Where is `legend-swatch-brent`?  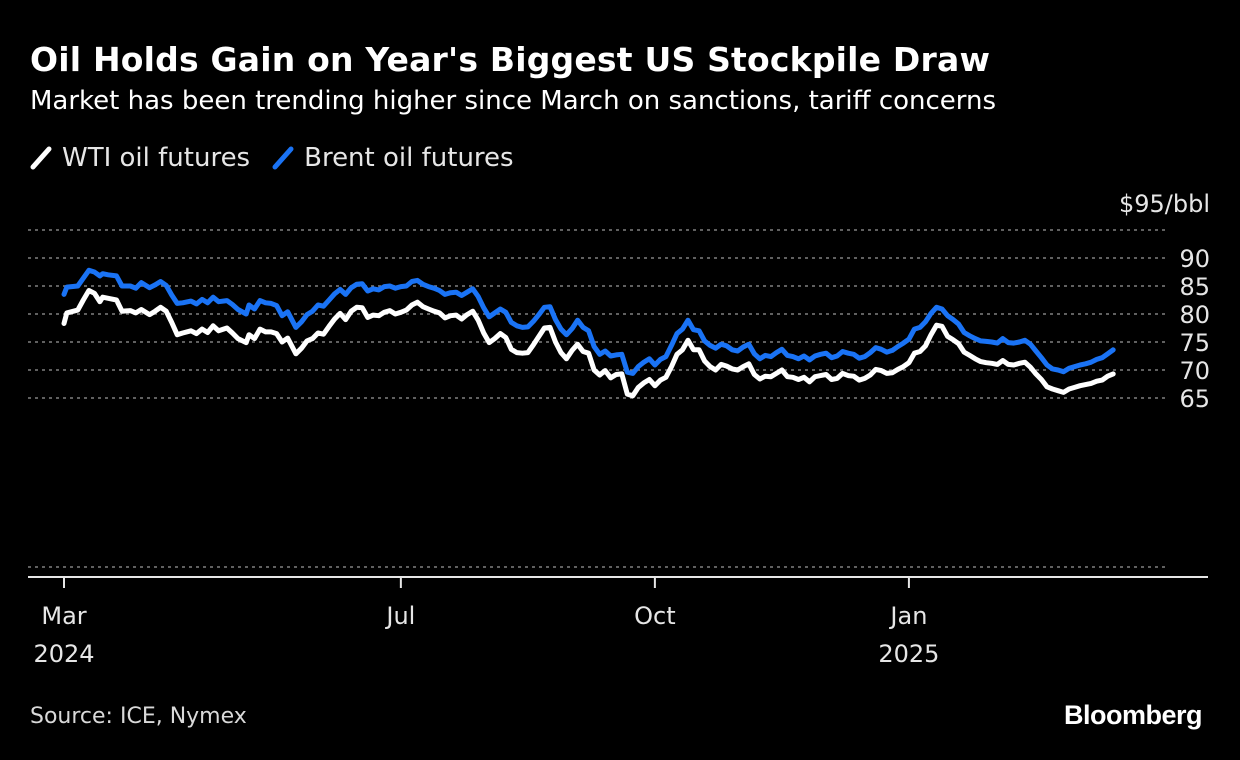
legend-swatch-brent is located at coordinates (283, 158).